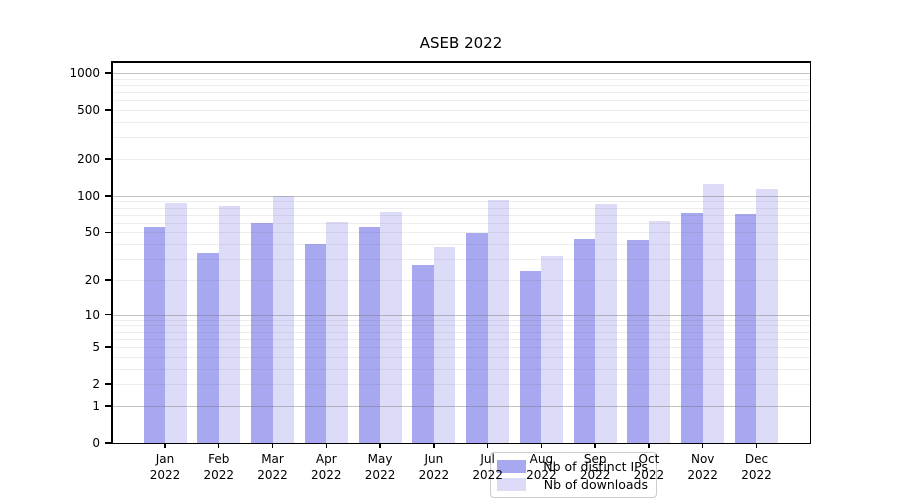  What do you see at coordinates (692, 328) in the screenshot?
I see `bar-nov-distinct-ips` at bounding box center [692, 328].